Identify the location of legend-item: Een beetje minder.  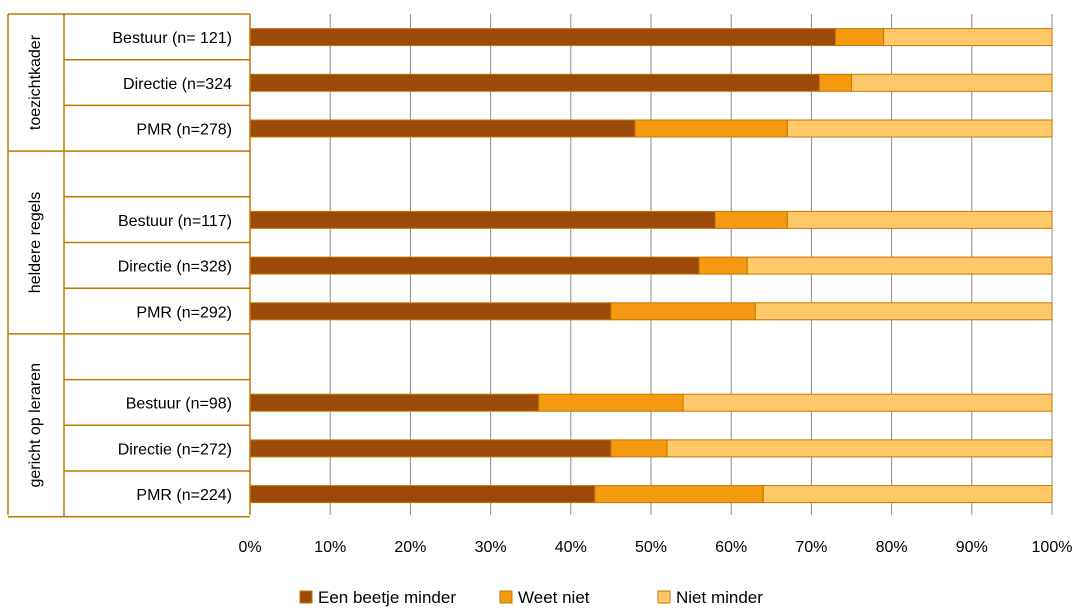
(377, 597).